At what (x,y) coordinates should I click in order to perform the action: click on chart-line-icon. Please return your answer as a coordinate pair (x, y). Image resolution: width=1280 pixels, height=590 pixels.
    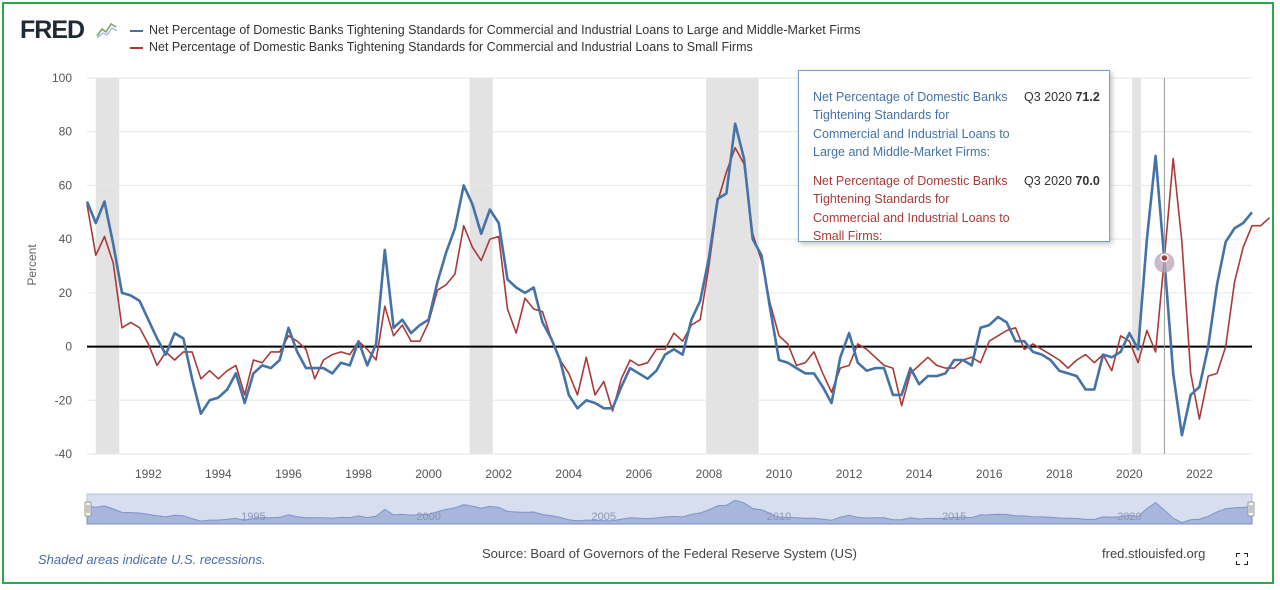
    Looking at the image, I should click on (107, 29).